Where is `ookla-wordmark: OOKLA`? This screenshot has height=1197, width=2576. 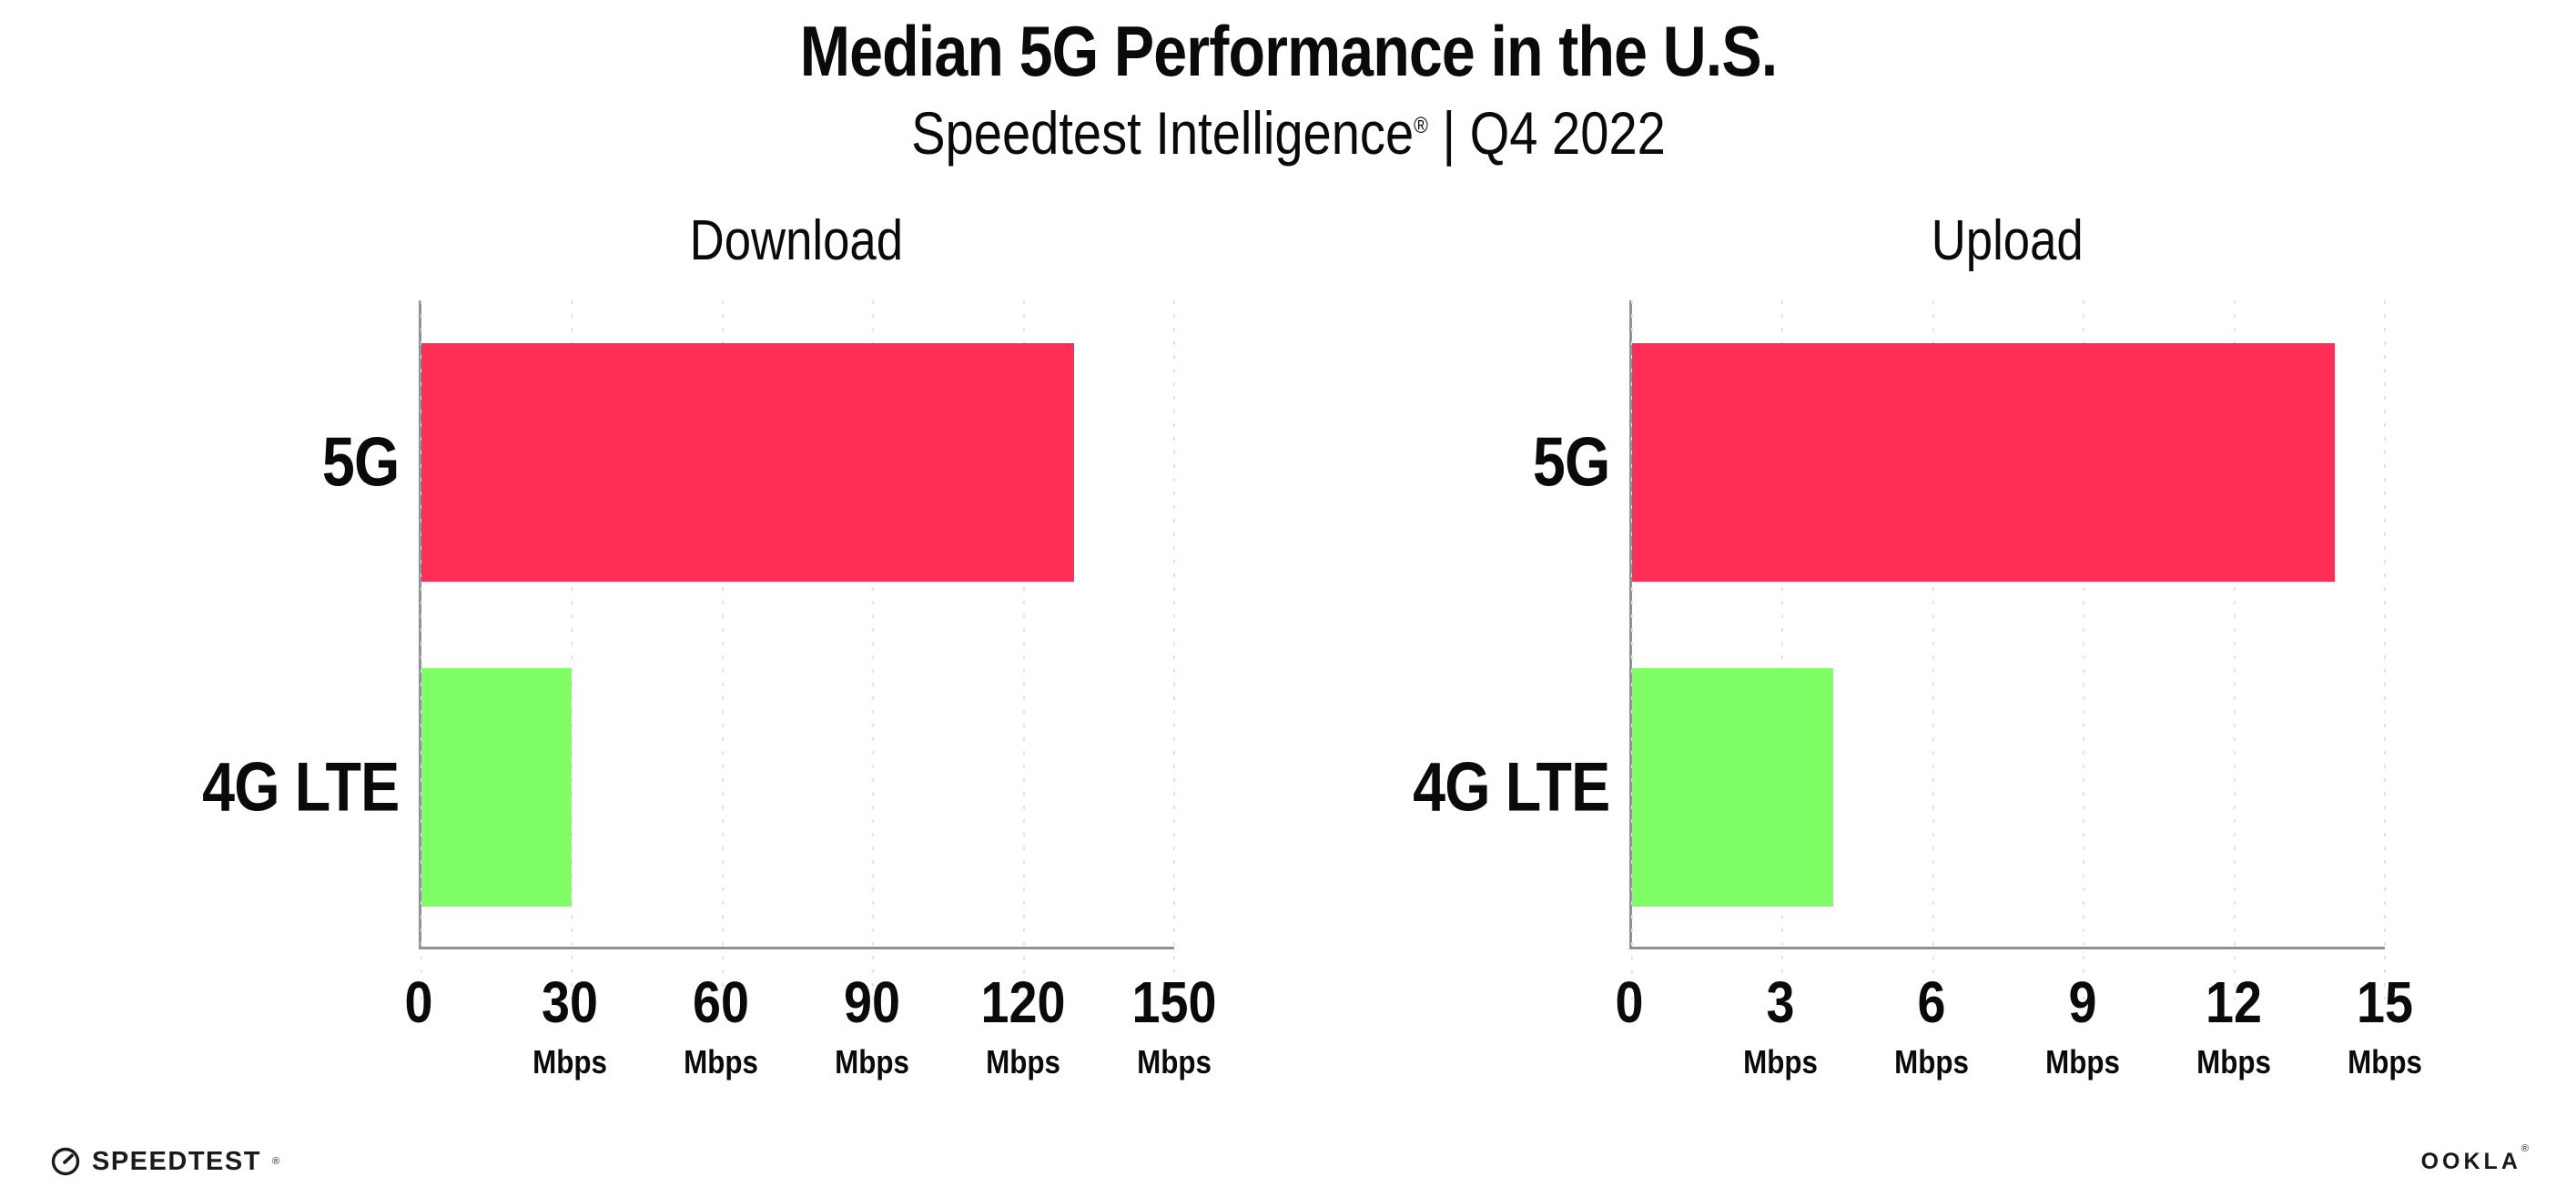
ookla-wordmark: OOKLA is located at coordinates (2470, 1161).